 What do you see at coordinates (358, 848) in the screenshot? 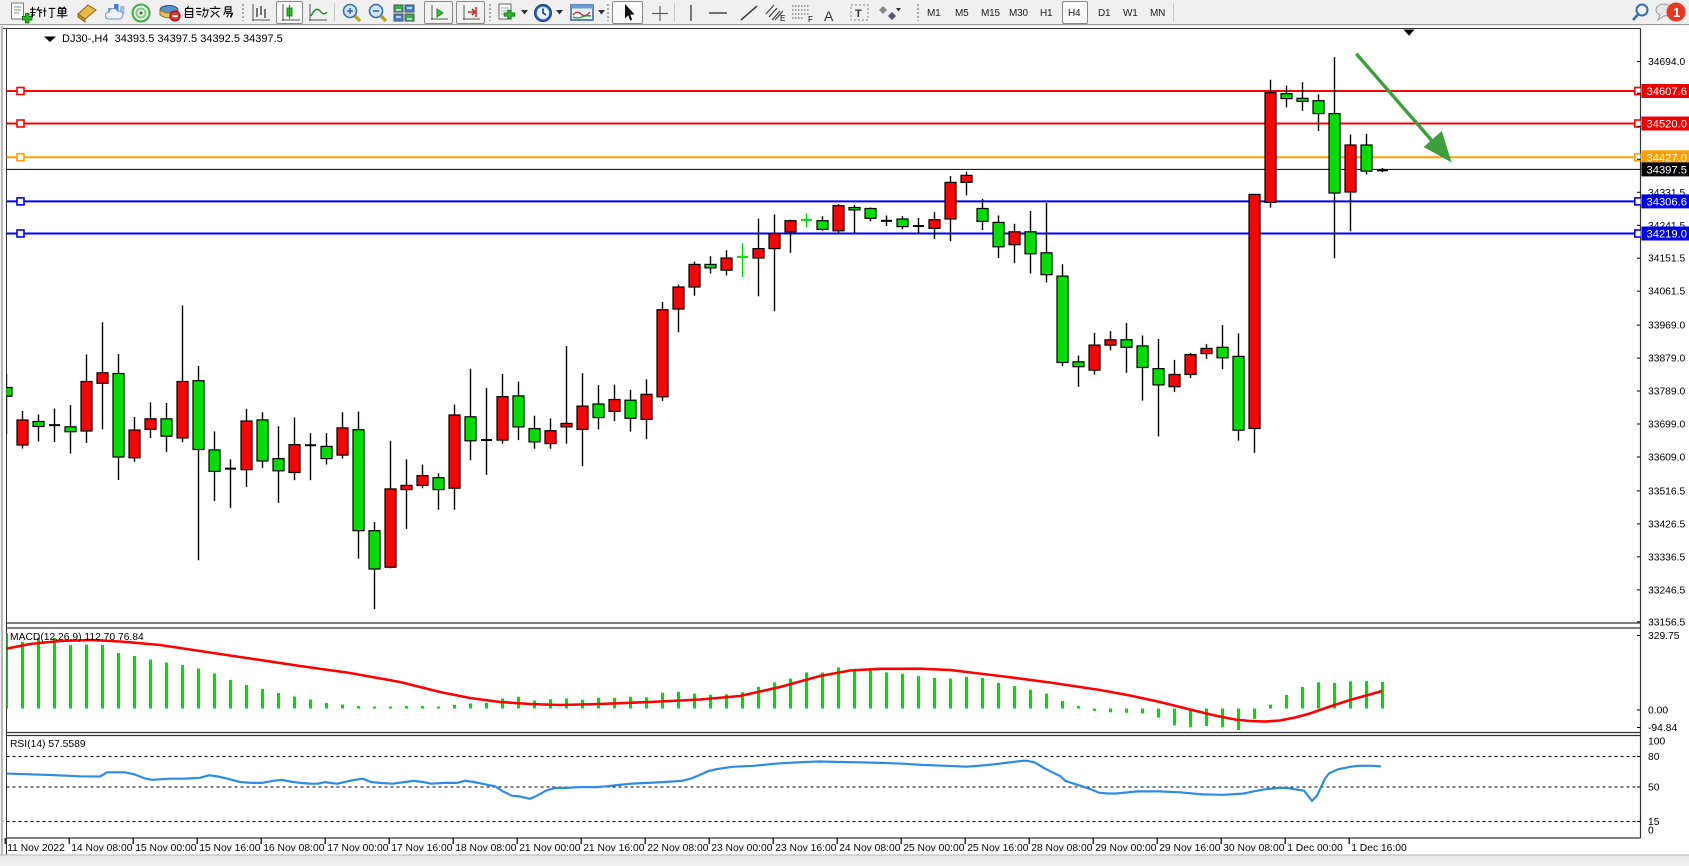
I see `svg-text: 17 Nov 00:00` at bounding box center [358, 848].